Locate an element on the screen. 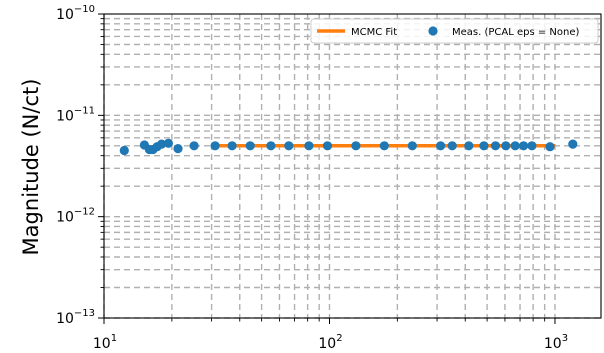  x-tick-label: 10³ is located at coordinates (556, 342).